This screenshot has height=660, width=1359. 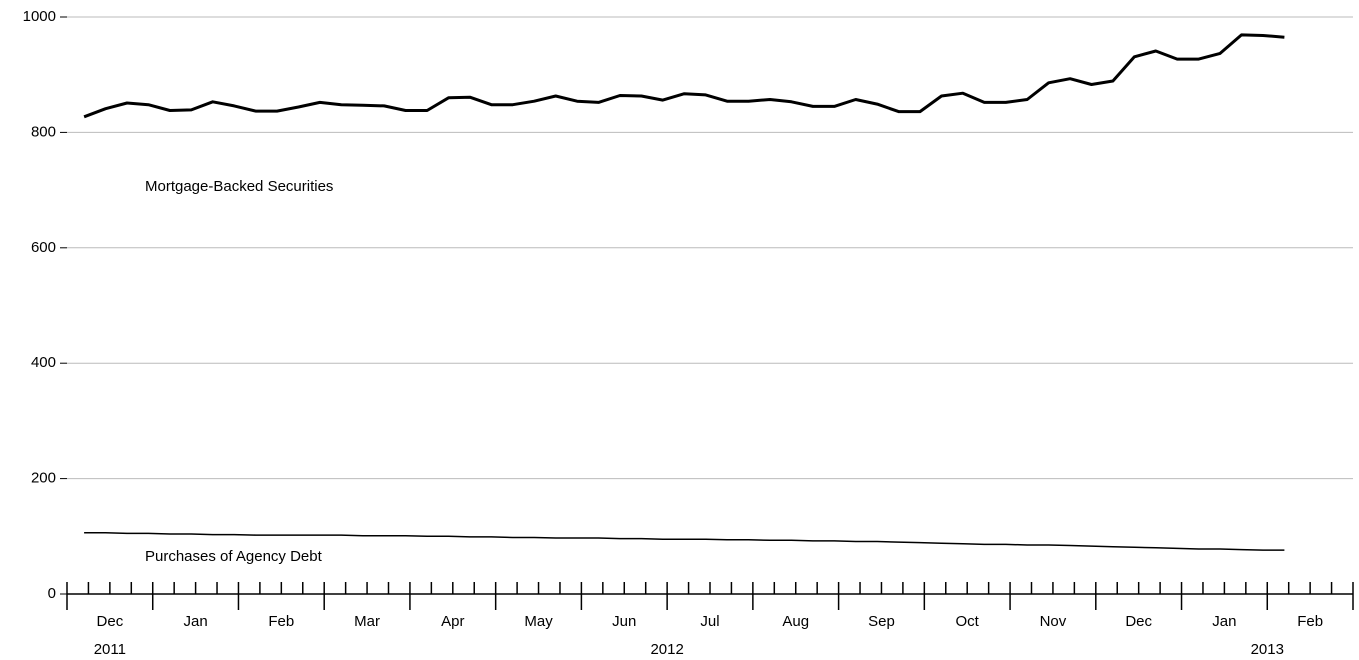 What do you see at coordinates (1053, 621) in the screenshot?
I see `x-tick-label: Nov` at bounding box center [1053, 621].